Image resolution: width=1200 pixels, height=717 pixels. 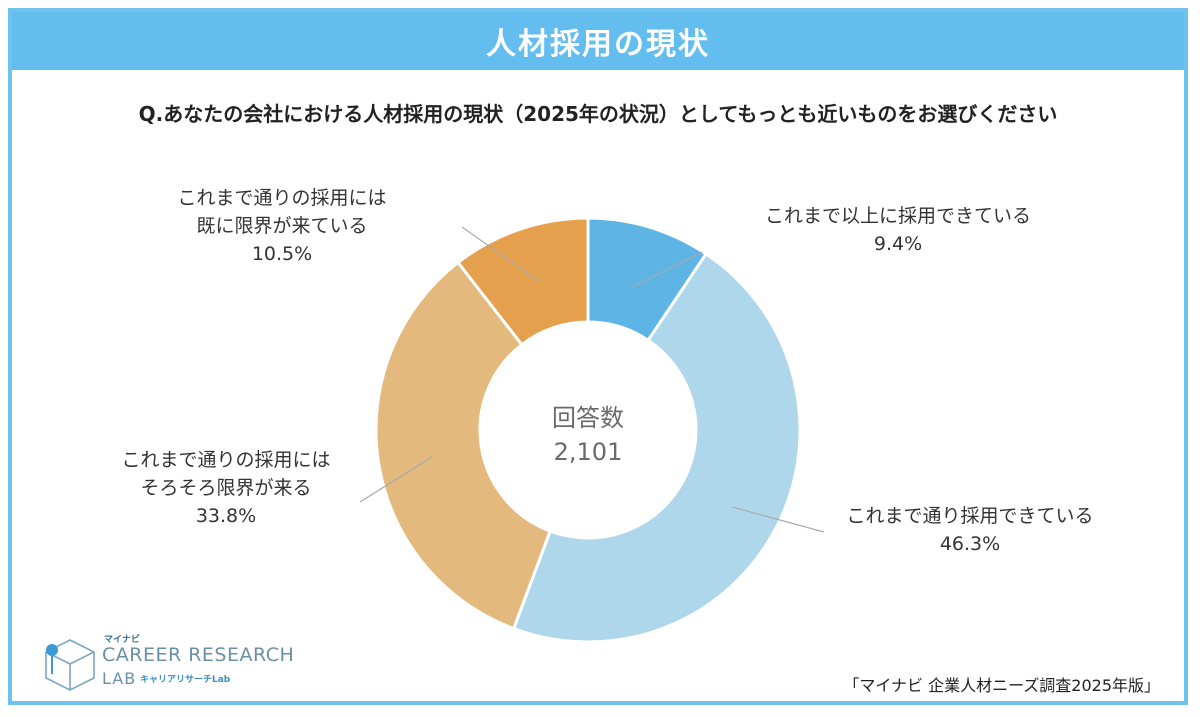 I want to click on slice-category-label-2: これまで通り採用できている, so click(x=969, y=516).